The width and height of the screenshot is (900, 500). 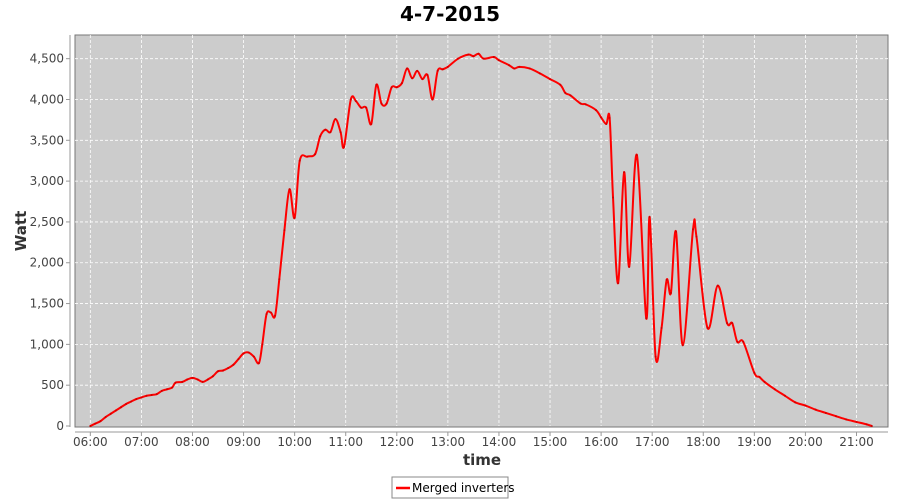 What do you see at coordinates (294, 442) in the screenshot?
I see `x-tick-label: 10:00` at bounding box center [294, 442].